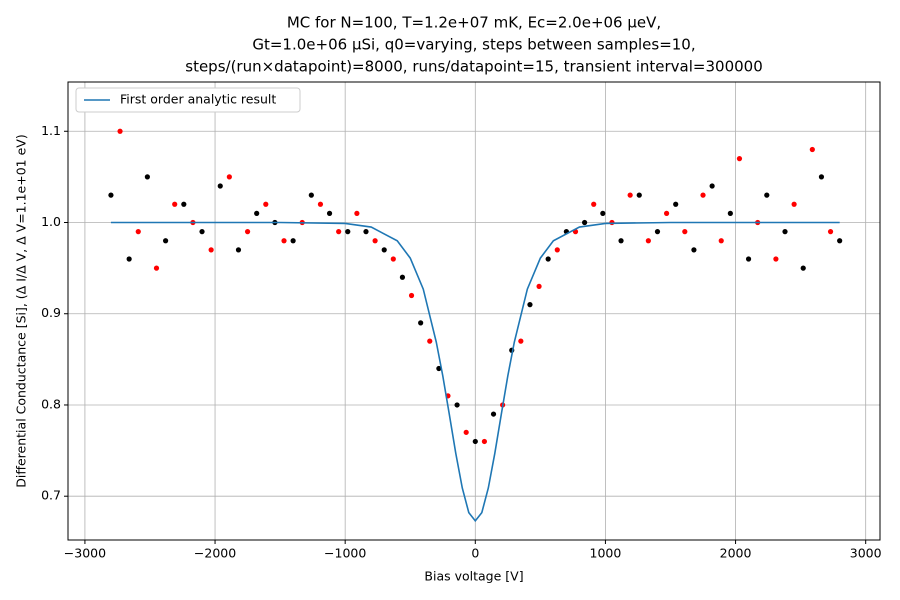  I want to click on x-axis-label: Bias voltage [V], so click(473, 576).